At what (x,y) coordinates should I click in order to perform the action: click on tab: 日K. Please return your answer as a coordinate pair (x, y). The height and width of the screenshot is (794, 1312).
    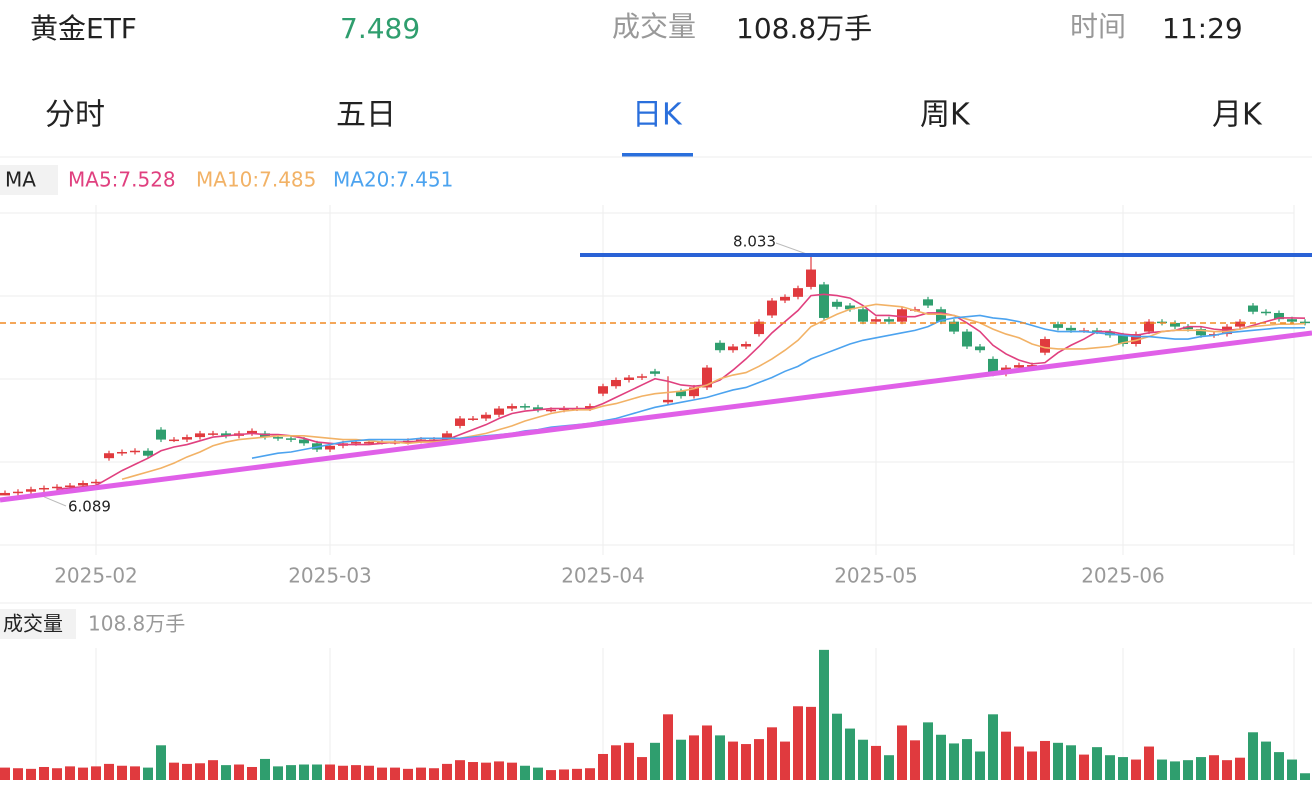
    Looking at the image, I should click on (657, 115).